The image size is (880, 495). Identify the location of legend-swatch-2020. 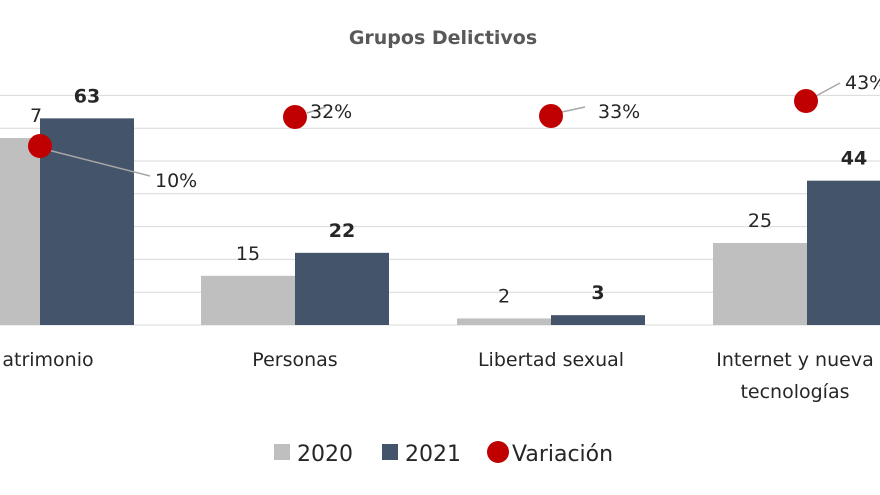
(282, 452).